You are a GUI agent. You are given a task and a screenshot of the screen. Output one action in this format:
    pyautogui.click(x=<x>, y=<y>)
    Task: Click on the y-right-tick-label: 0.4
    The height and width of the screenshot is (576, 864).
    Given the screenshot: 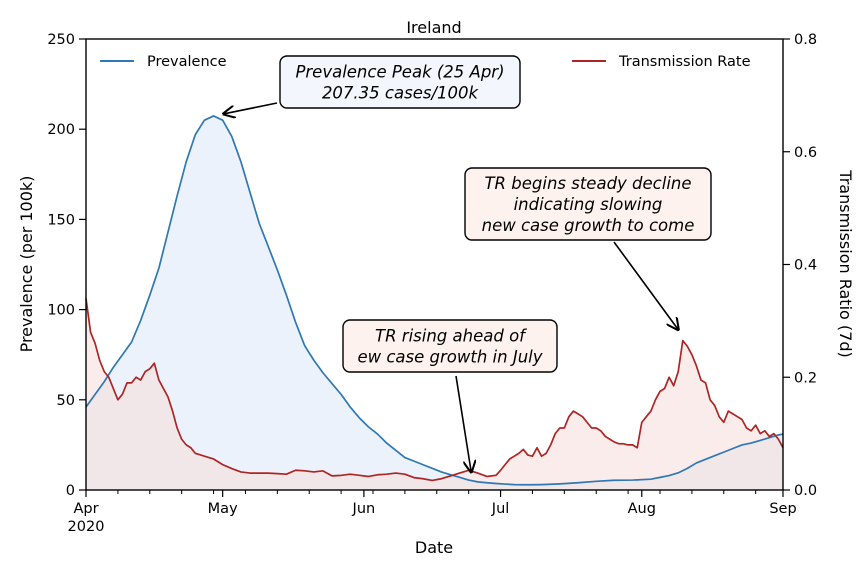 What is the action you would take?
    pyautogui.click(x=805, y=266)
    